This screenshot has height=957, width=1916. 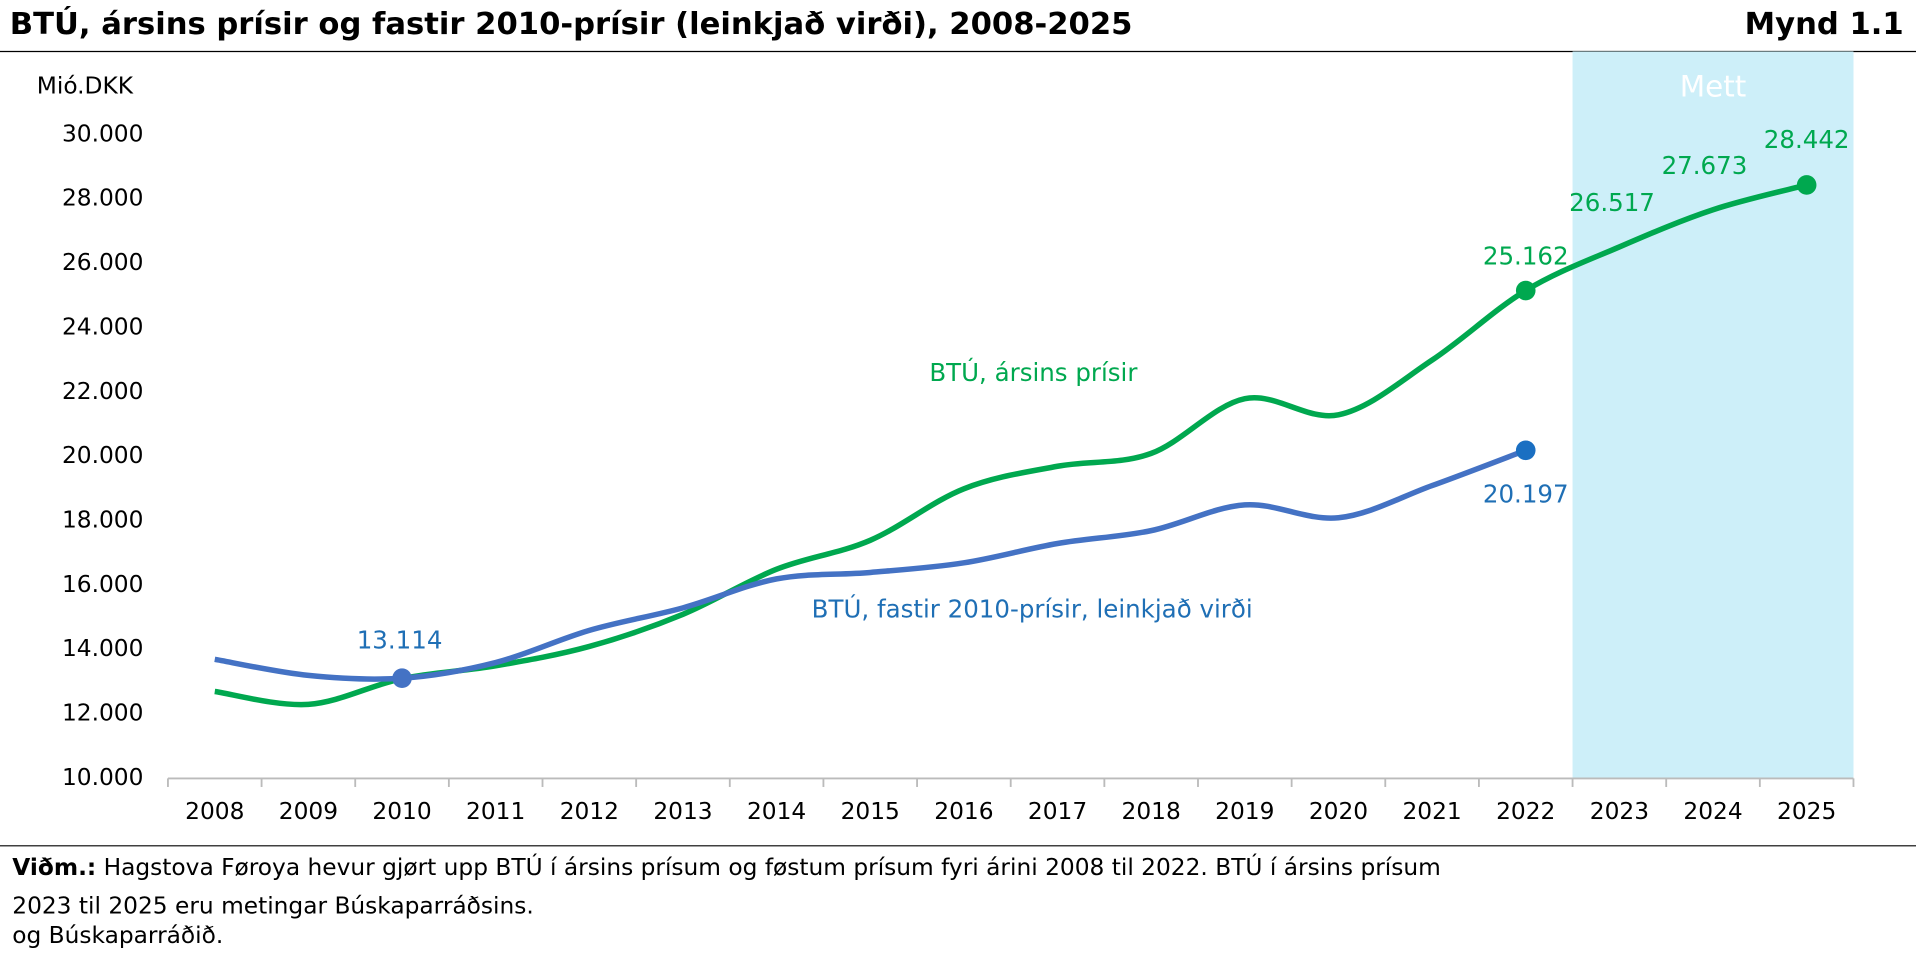 I want to click on x-tick-label: 2010, so click(x=401, y=811).